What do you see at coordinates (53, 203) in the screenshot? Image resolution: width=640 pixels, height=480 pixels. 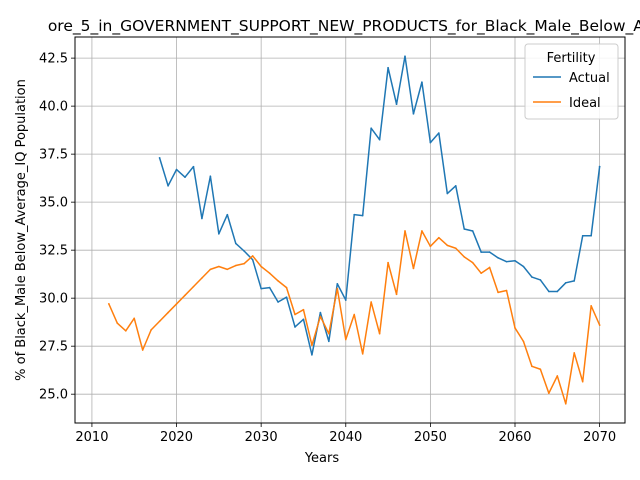 I see `y-tick-label: 35.0` at bounding box center [53, 203].